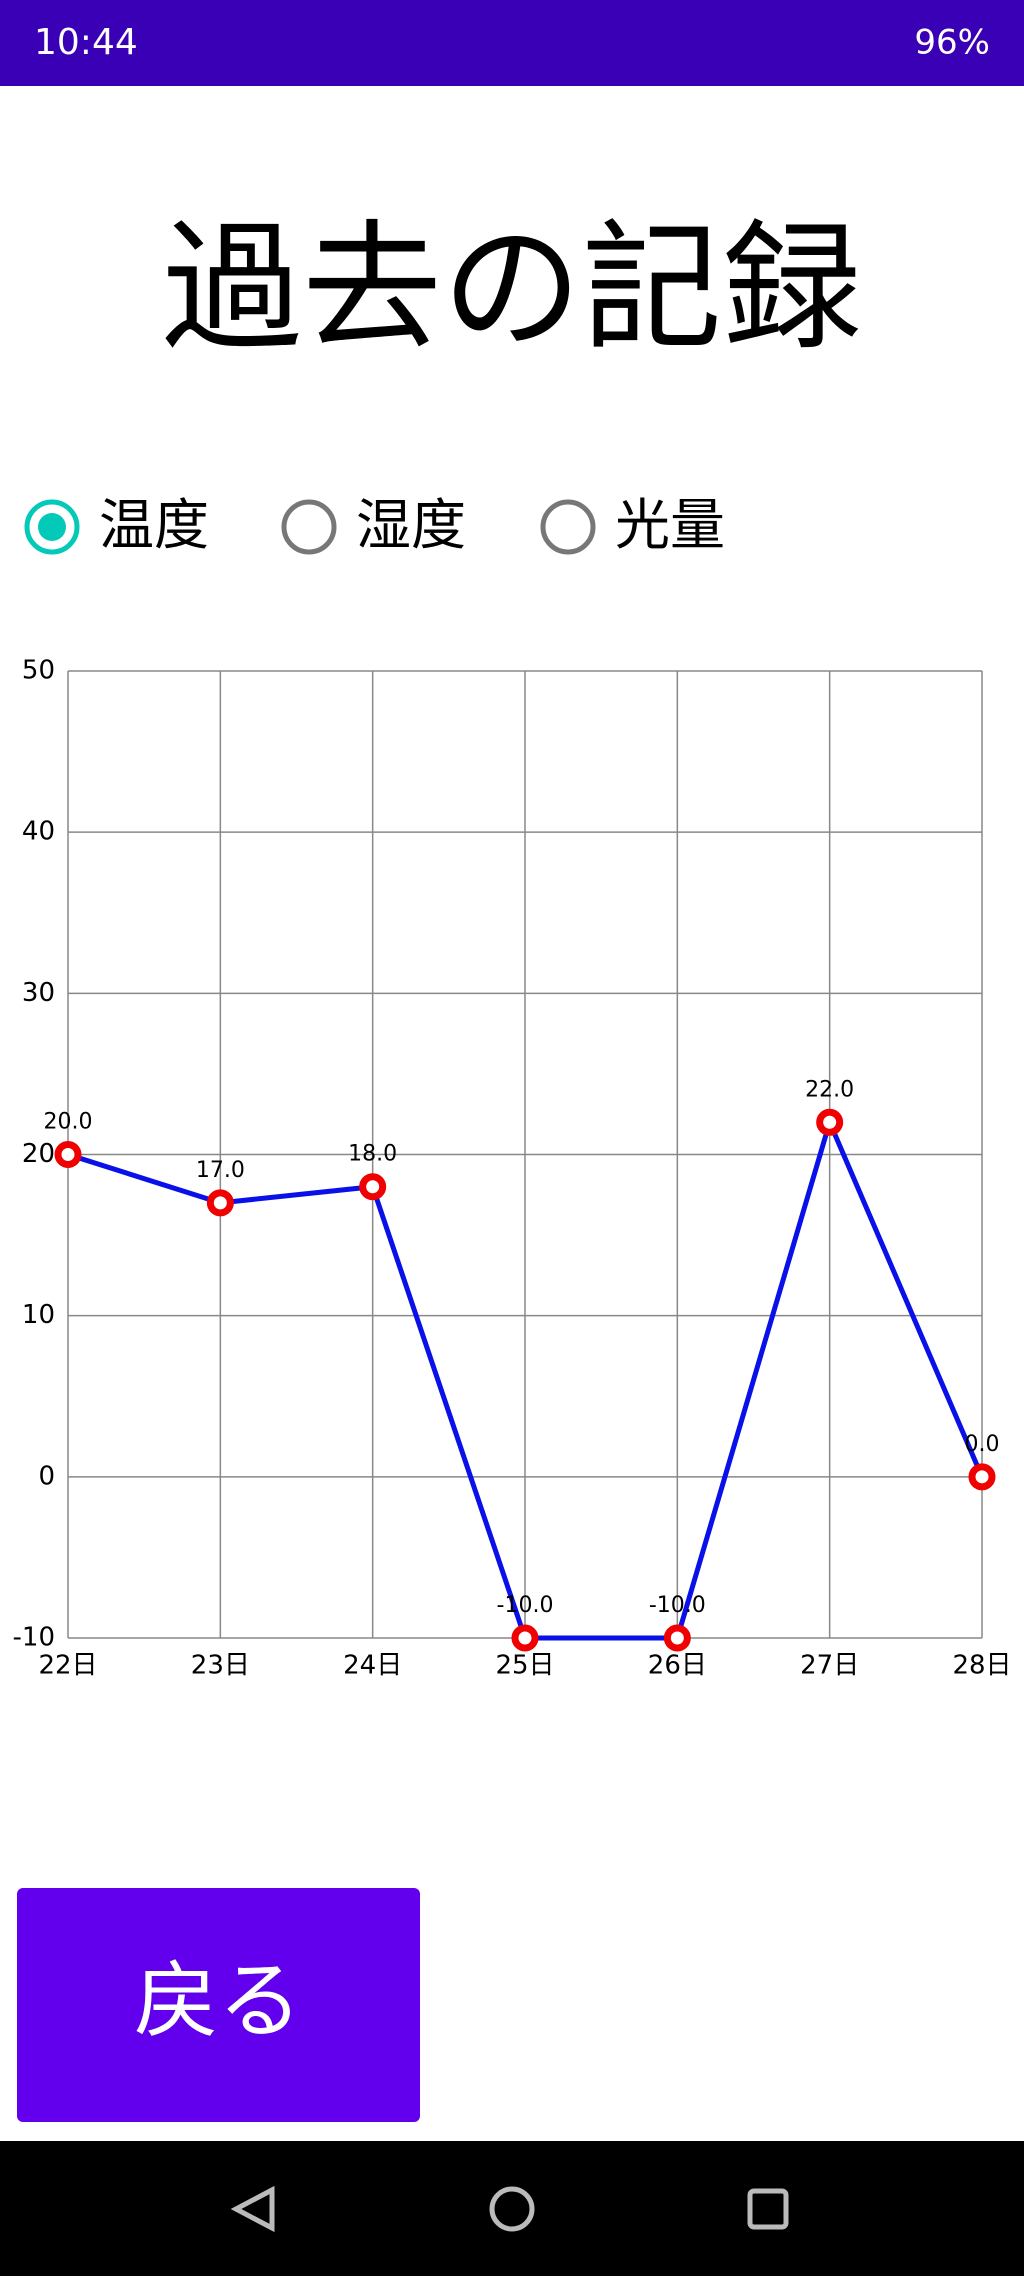  I want to click on back-button, so click(218, 2005).